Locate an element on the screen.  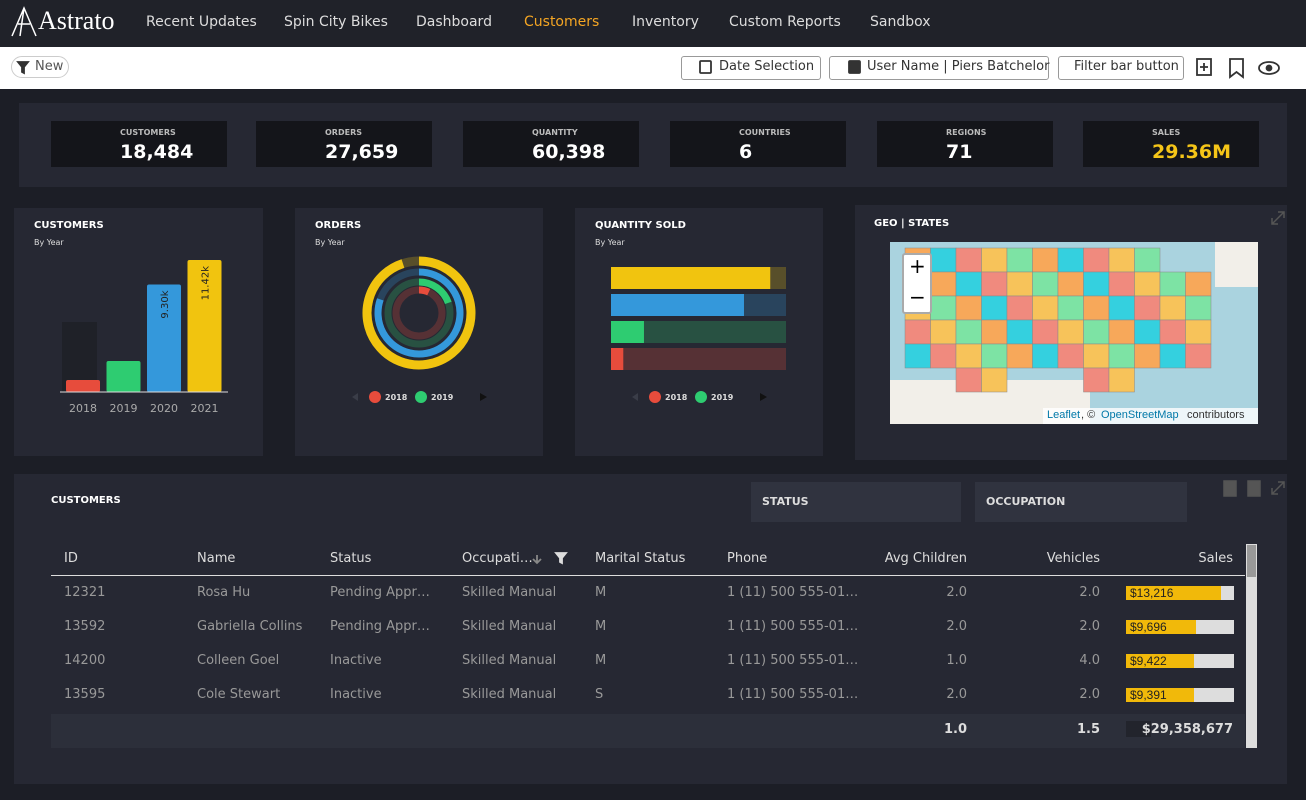
table-cell: M is located at coordinates (601, 660).